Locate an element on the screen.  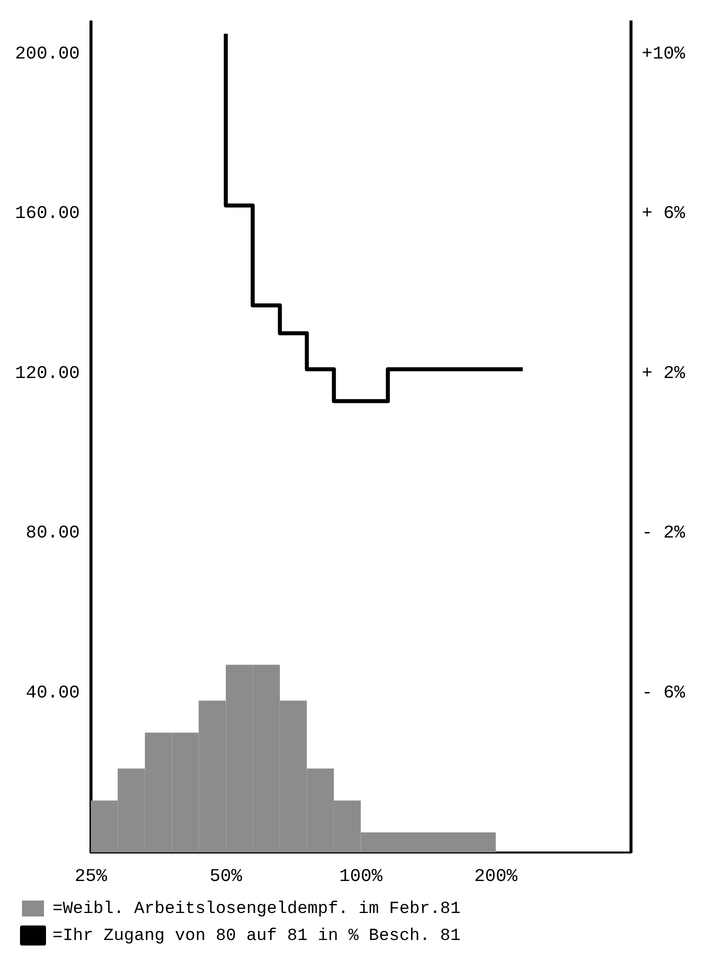
y-tick-label: 160.00 is located at coordinates (47, 214).